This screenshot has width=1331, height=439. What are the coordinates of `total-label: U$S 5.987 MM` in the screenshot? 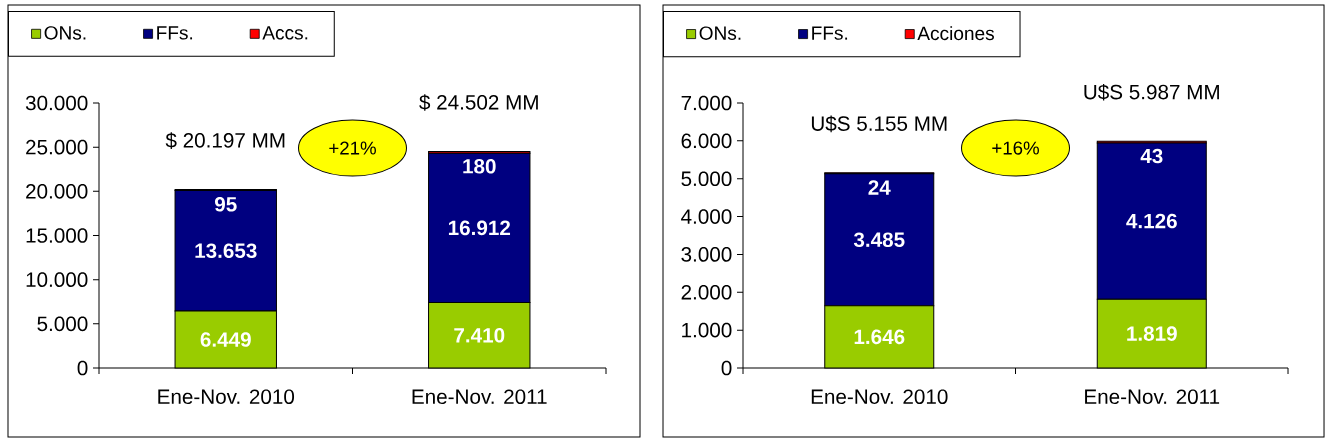 It's located at (1151, 92).